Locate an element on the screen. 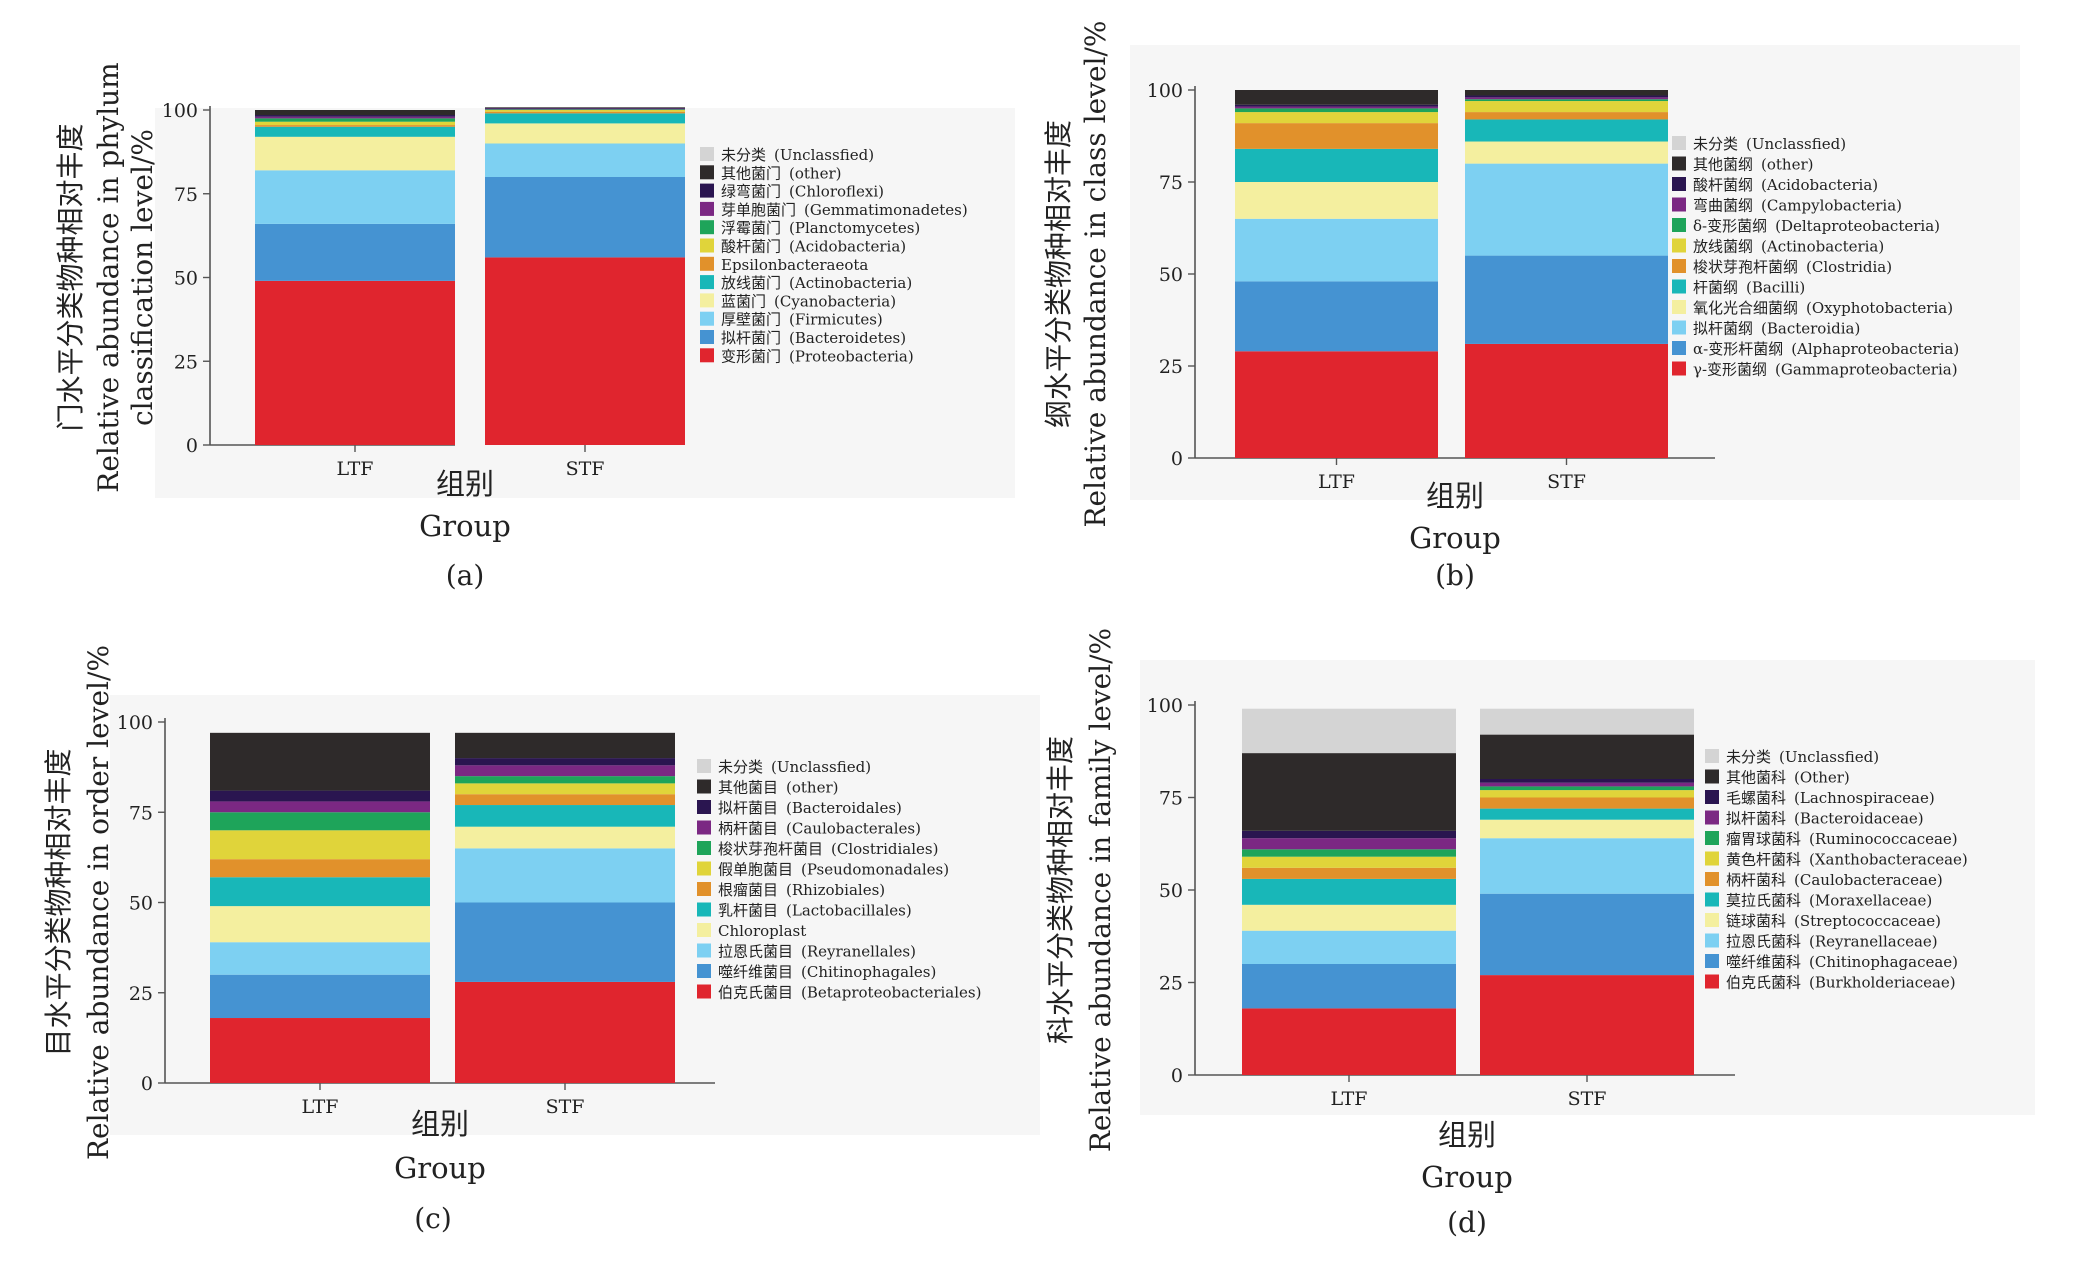 The image size is (2090, 1270). legend-label-cn: 拉恩氏菌目 is located at coordinates (755, 952).